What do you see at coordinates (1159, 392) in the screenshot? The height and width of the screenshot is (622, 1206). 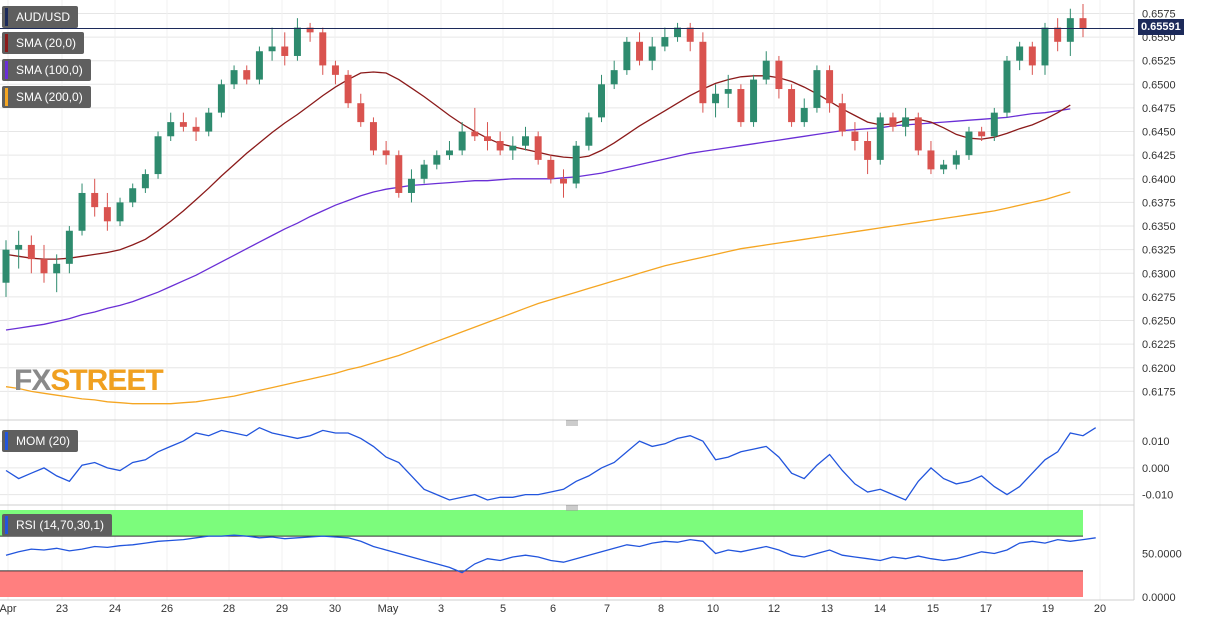 I see `price-tick-label: 0.6175` at bounding box center [1159, 392].